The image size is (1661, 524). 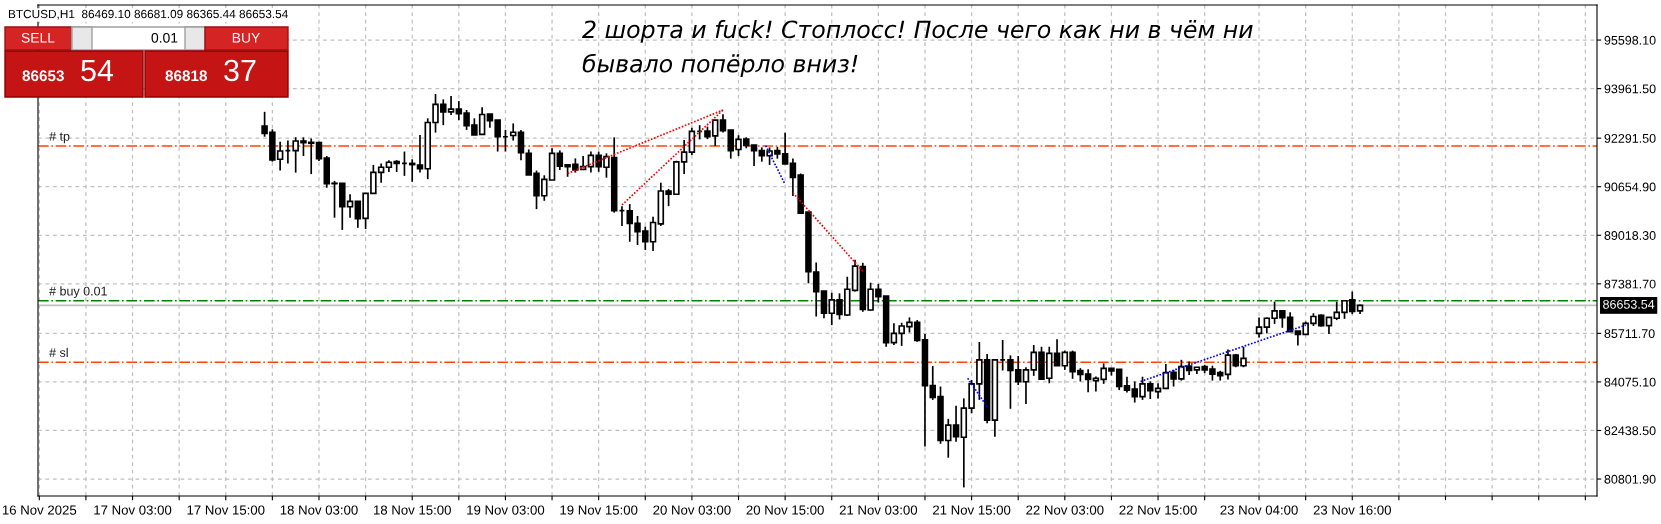 What do you see at coordinates (412, 510) in the screenshot?
I see `x-tick-label: 18 Nov 15:00` at bounding box center [412, 510].